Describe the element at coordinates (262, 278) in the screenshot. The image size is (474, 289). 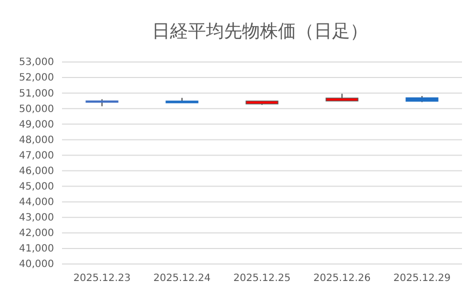
I see `x-tick-label: 2025.12.25` at that location.